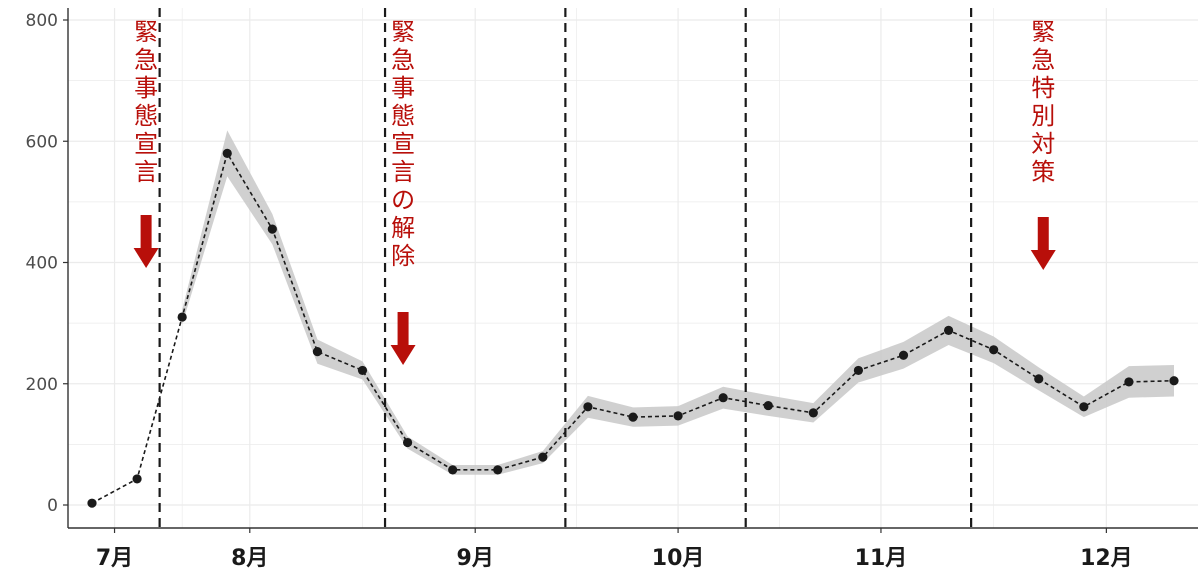 Image resolution: width=1202 pixels, height=576 pixels. Describe the element at coordinates (52, 506) in the screenshot. I see `y-tick-label: 0` at that location.